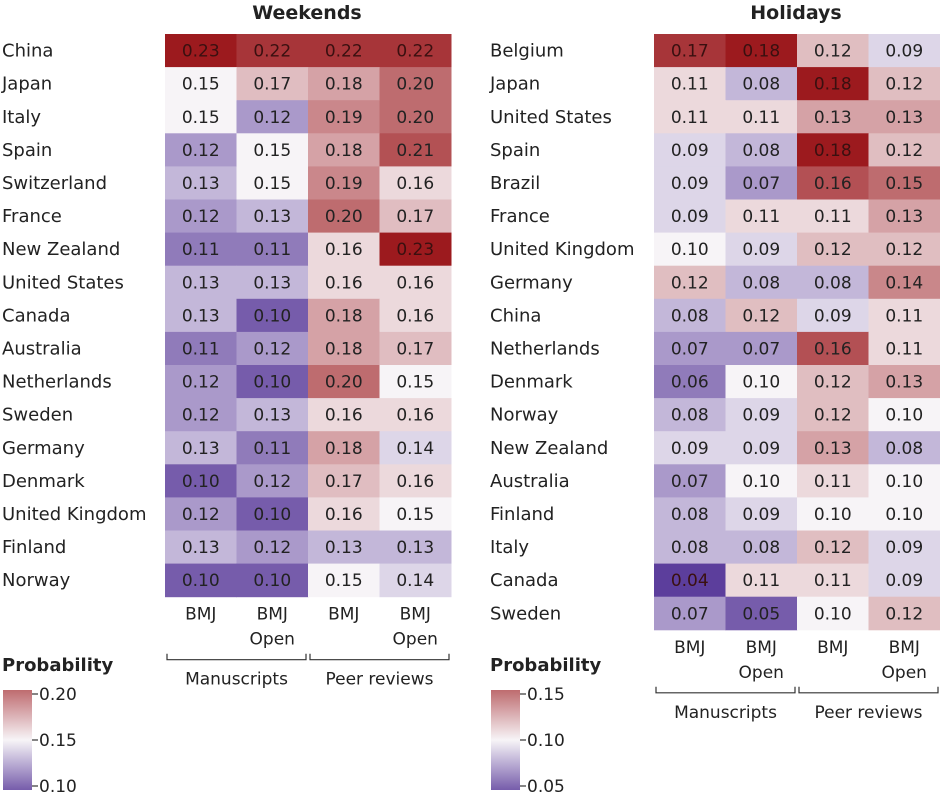  What do you see at coordinates (307, 13) in the screenshot?
I see `panel-title: Weekends` at bounding box center [307, 13].